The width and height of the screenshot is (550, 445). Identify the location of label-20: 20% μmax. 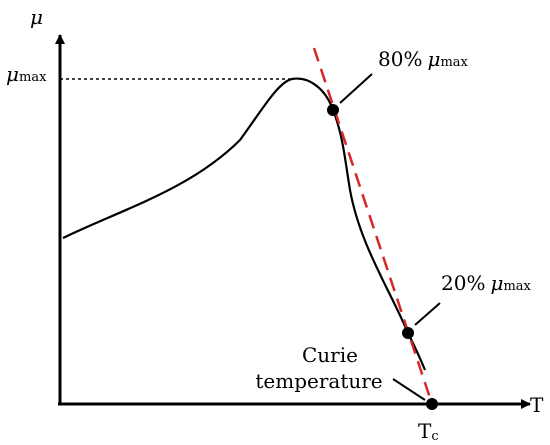
(486, 283).